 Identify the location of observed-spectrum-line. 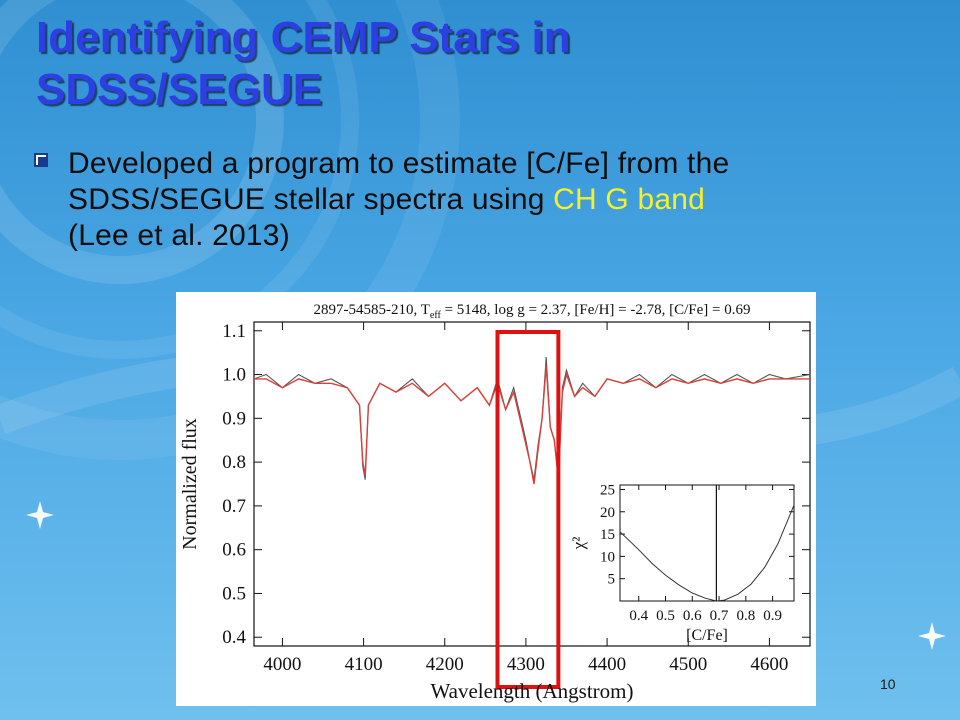
(532, 418).